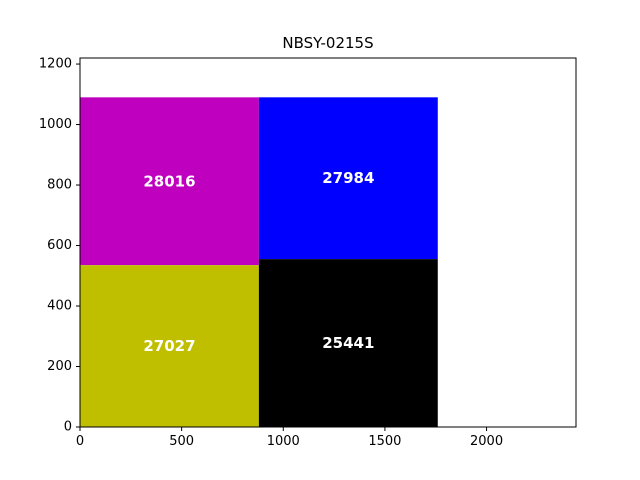 The image size is (640, 480). I want to click on x-tick-label: 1500, so click(384, 441).